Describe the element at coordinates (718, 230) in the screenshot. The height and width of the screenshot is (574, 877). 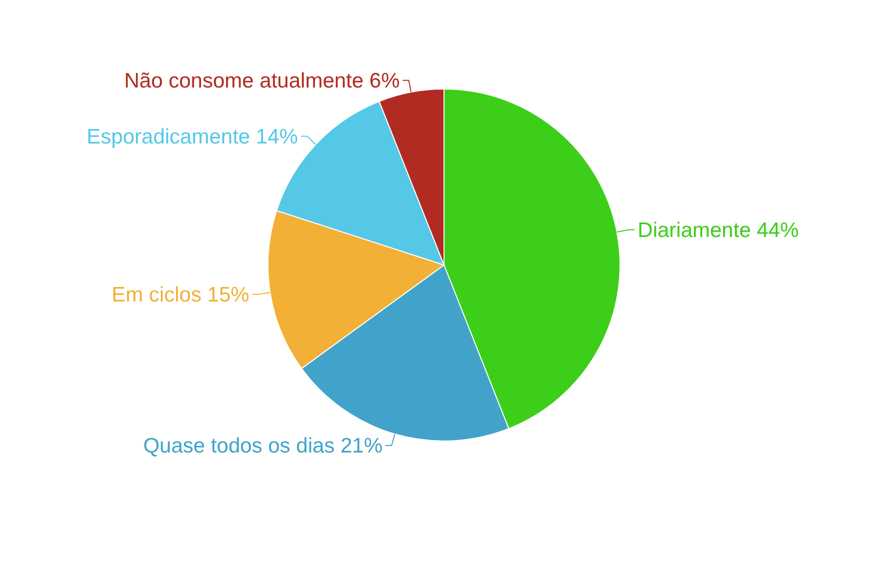
I see `slice-label: Diariamente 44%` at that location.